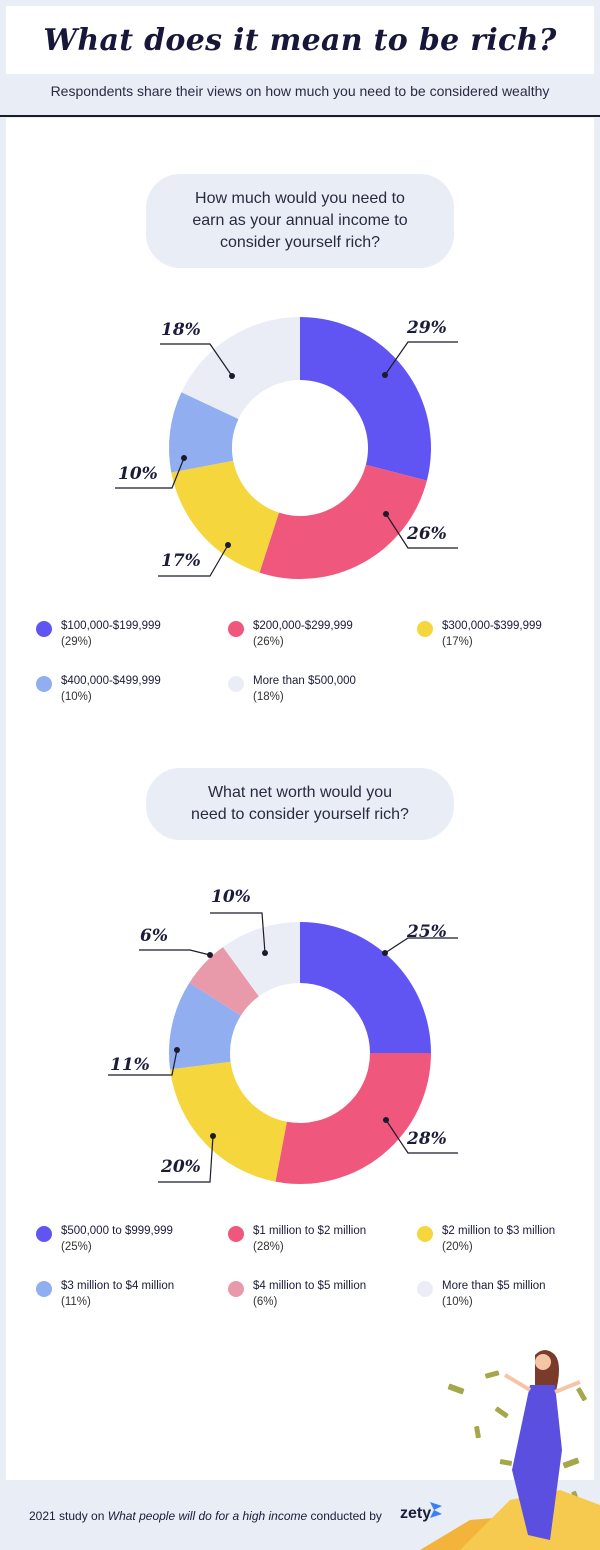 This screenshot has height=1550, width=600. I want to click on slice-callout: 25%, so click(420, 939).